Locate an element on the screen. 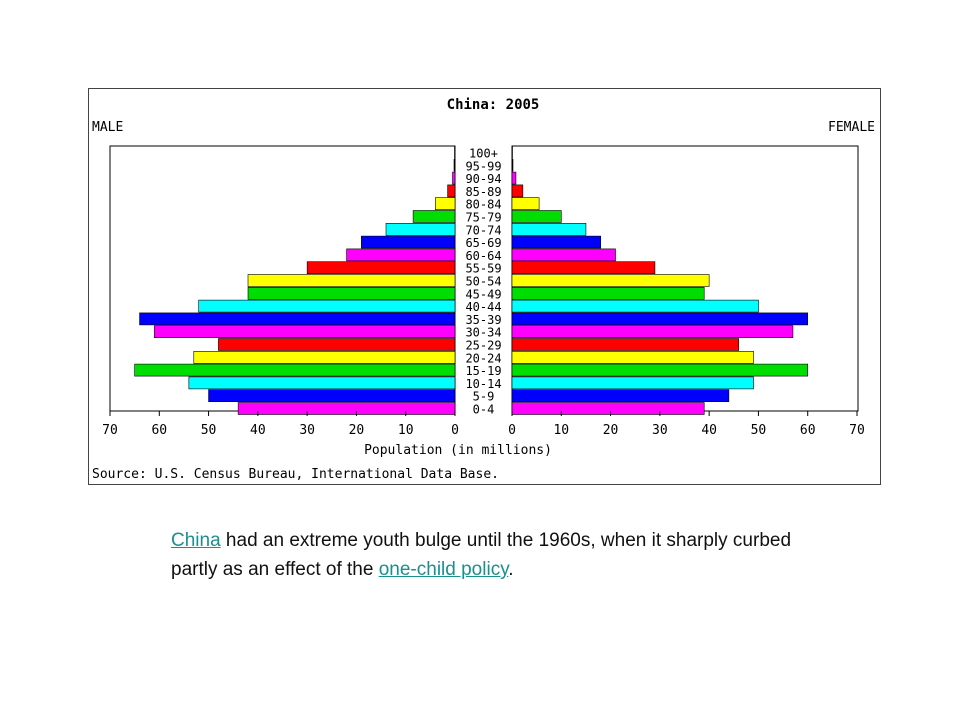  china-link: China is located at coordinates (196, 540).